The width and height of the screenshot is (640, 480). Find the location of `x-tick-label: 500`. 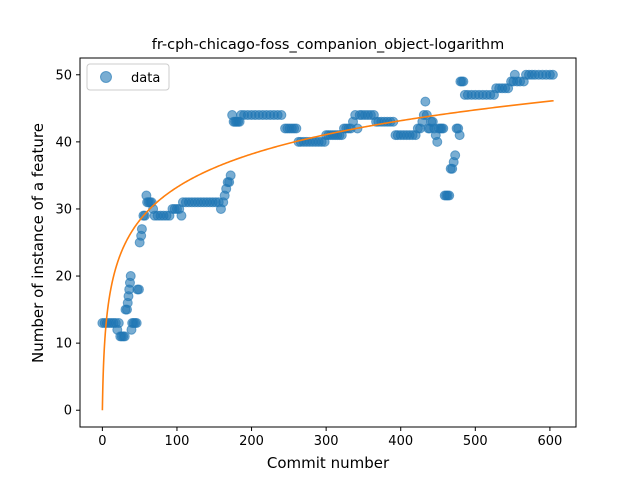

x-tick-label: 500 is located at coordinates (475, 441).